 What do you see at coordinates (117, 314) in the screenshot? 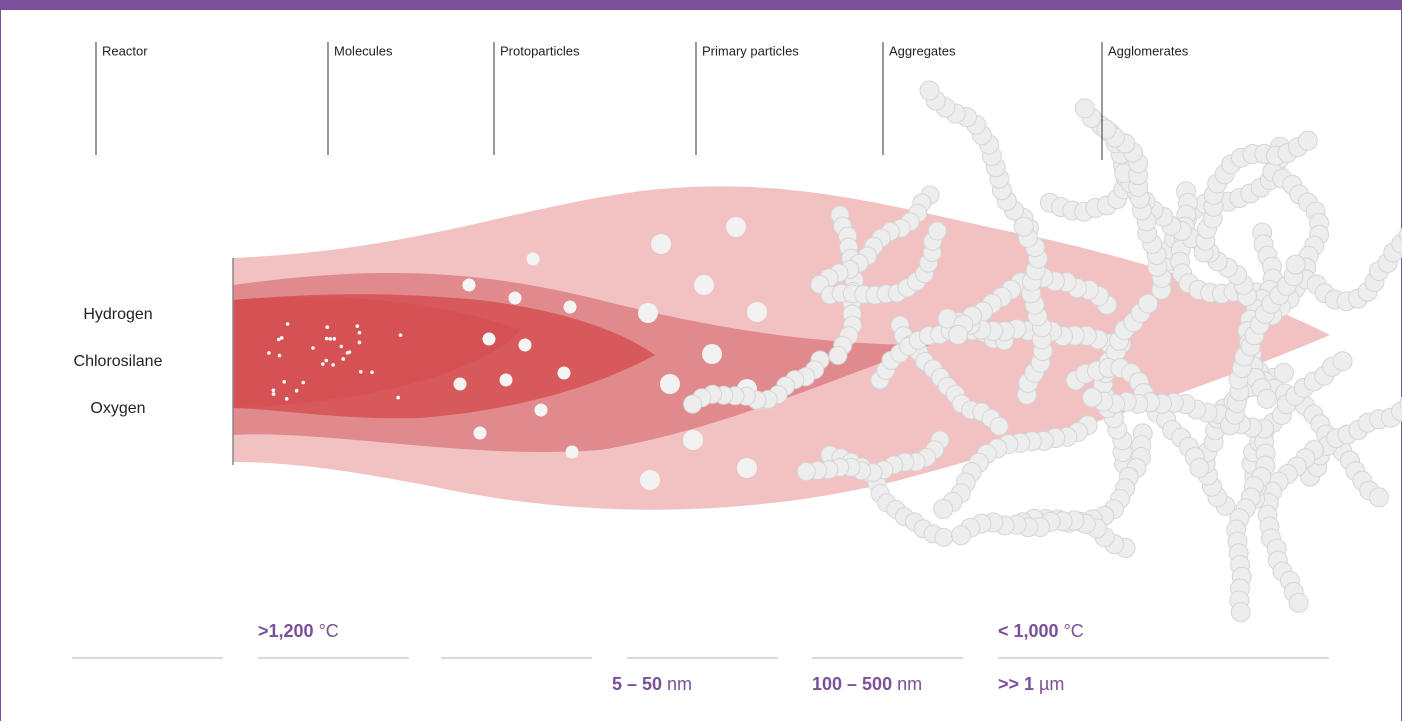
I see `input-label: Hydrogen` at bounding box center [117, 314].